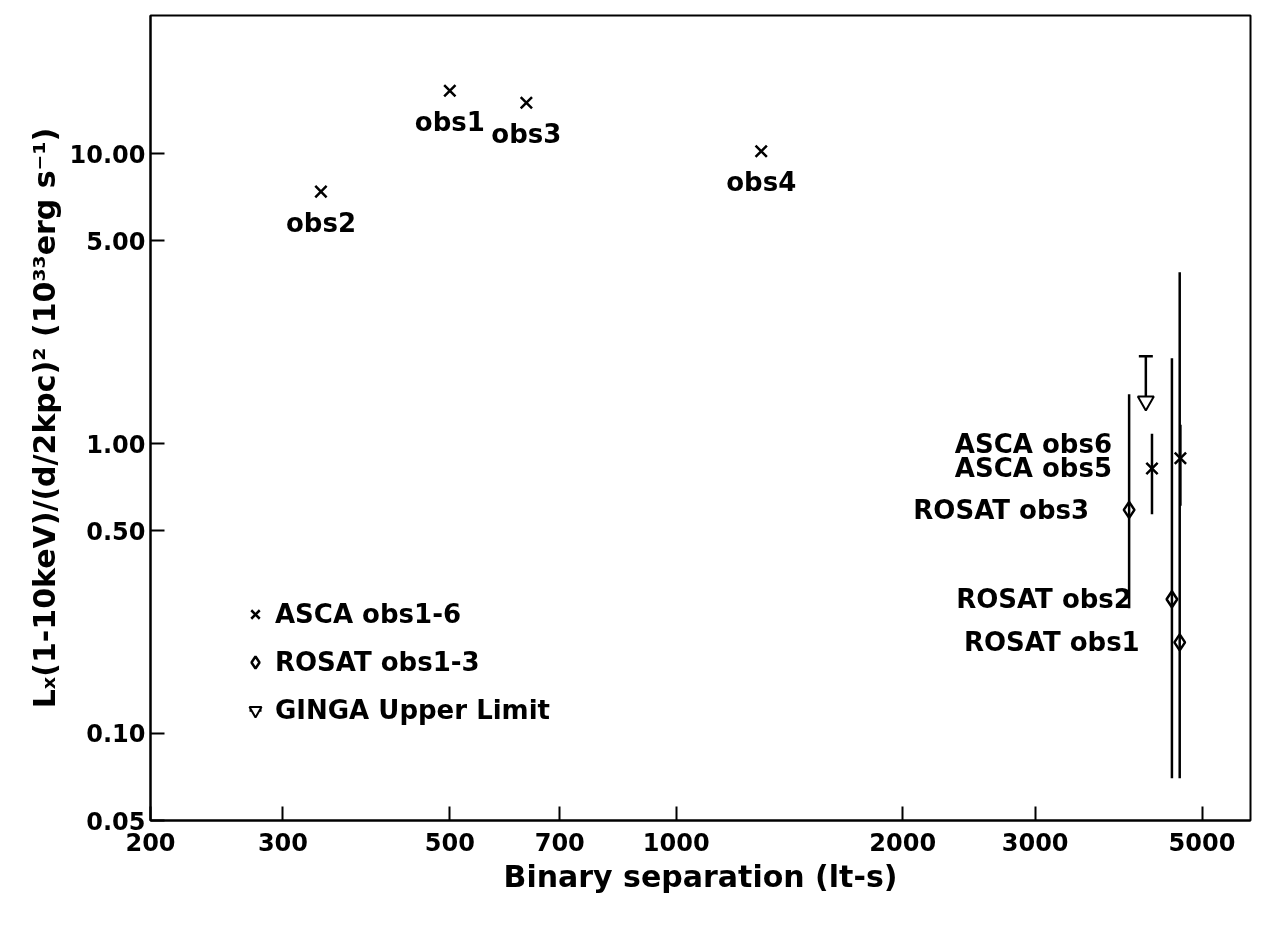  I want to click on x-axis-title: Binary separation (lt-s), so click(700, 876).